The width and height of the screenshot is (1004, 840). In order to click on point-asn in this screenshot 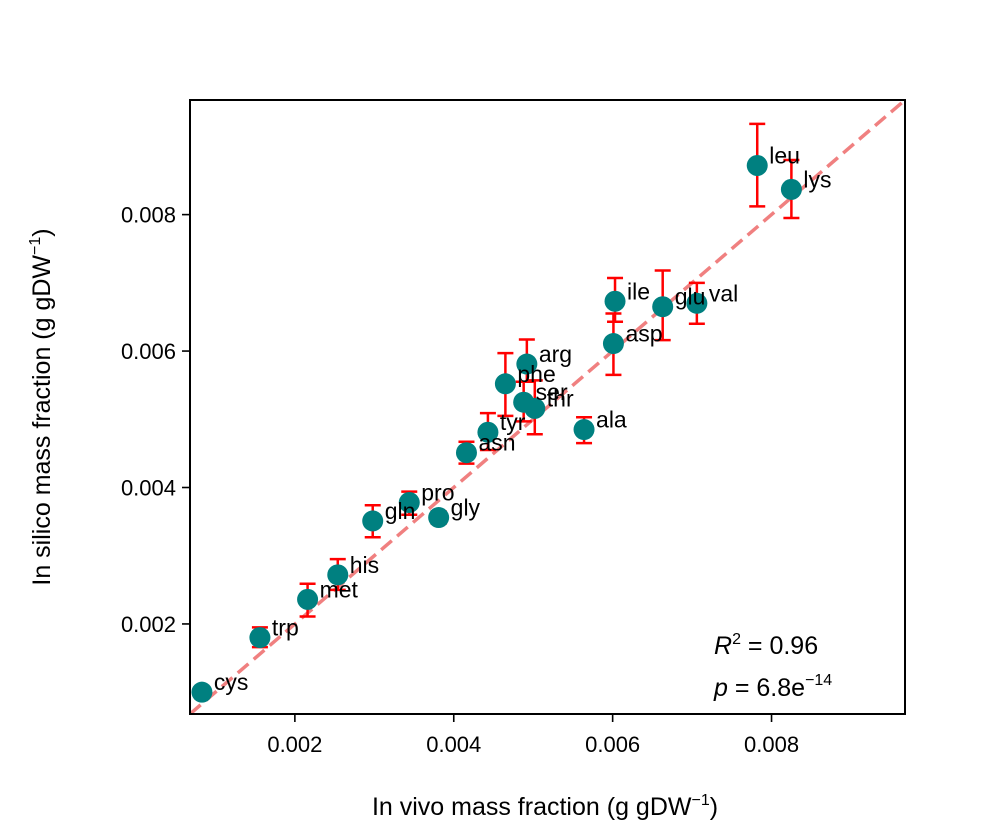, I will do `click(466, 453)`.